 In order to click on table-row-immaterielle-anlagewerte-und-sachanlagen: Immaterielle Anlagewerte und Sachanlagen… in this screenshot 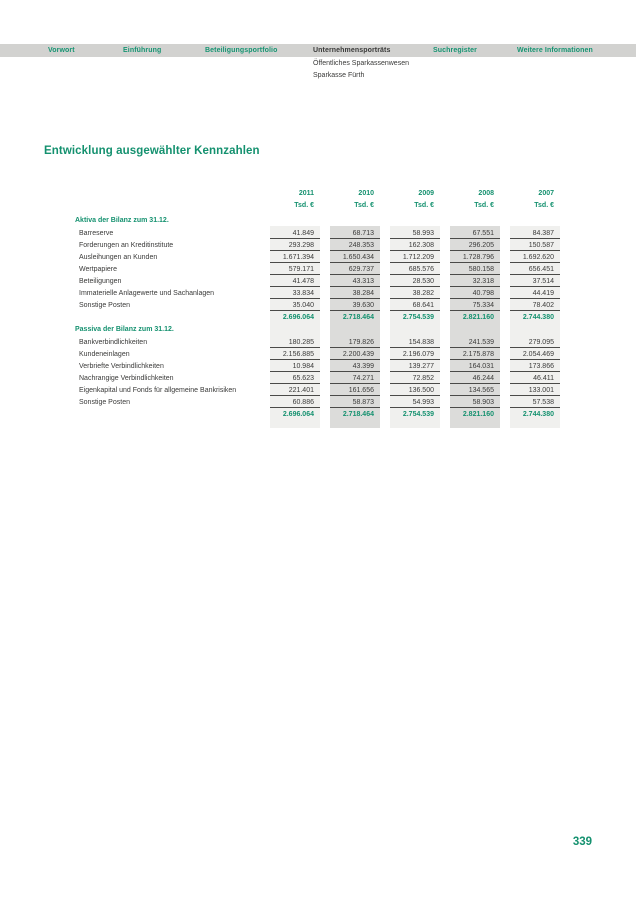, I will do `click(318, 293)`.